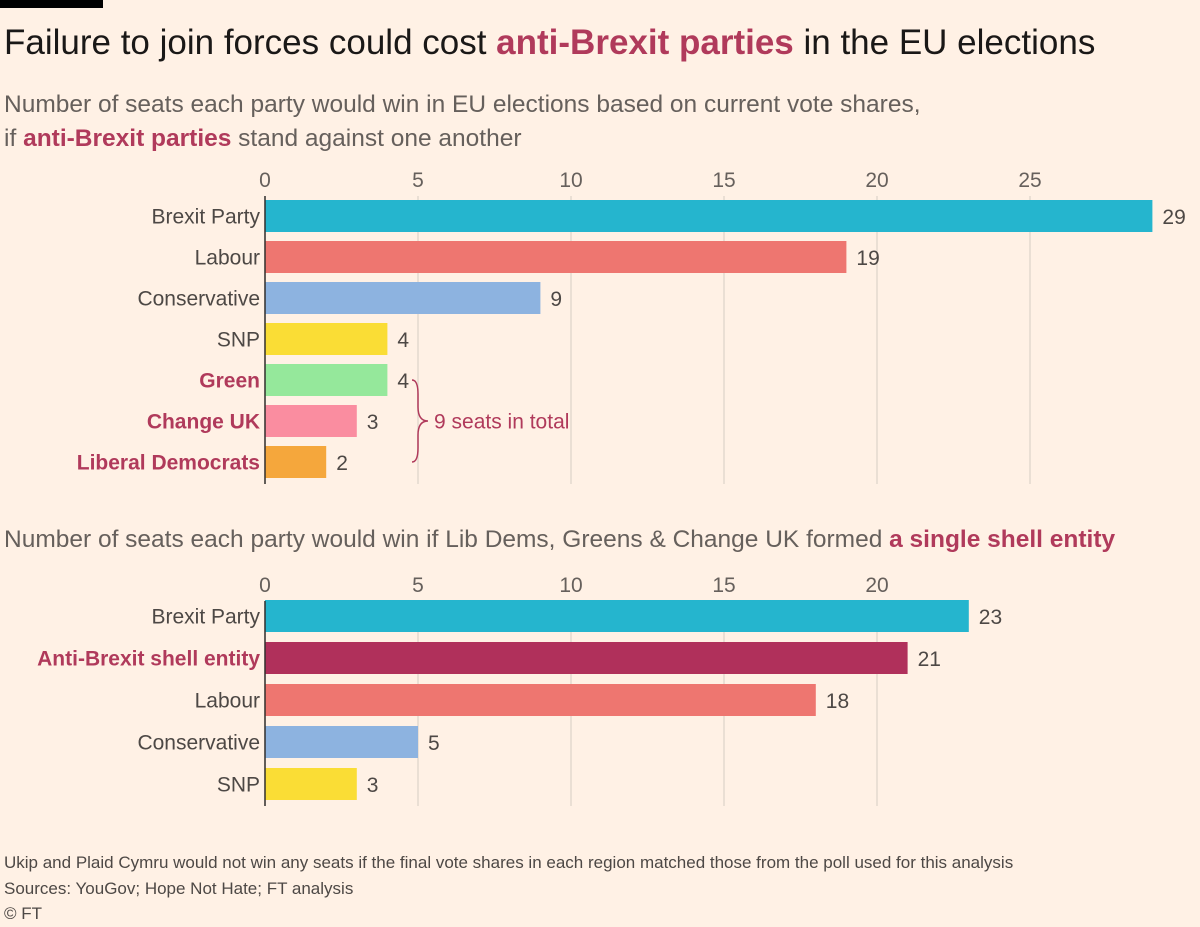 The height and width of the screenshot is (927, 1200). What do you see at coordinates (929, 659) in the screenshot?
I see `value-label-anti-brexit-shell-entity: 21` at bounding box center [929, 659].